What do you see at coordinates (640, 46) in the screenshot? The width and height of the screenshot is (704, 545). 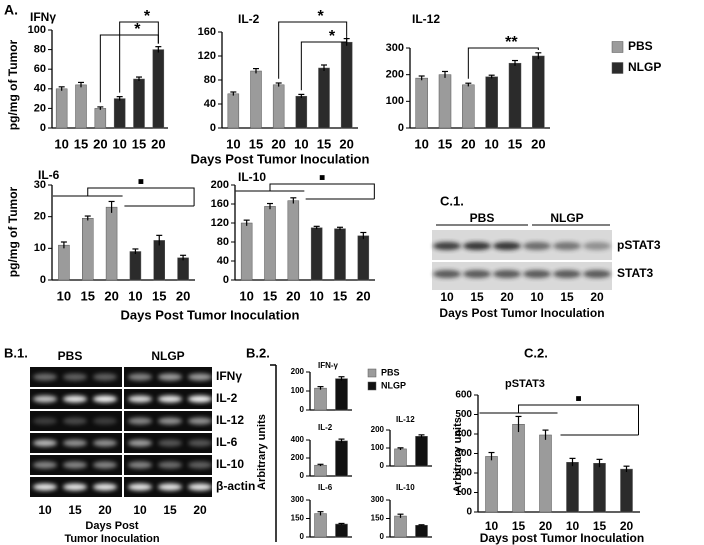 I see `legend-label: PBS` at bounding box center [640, 46].